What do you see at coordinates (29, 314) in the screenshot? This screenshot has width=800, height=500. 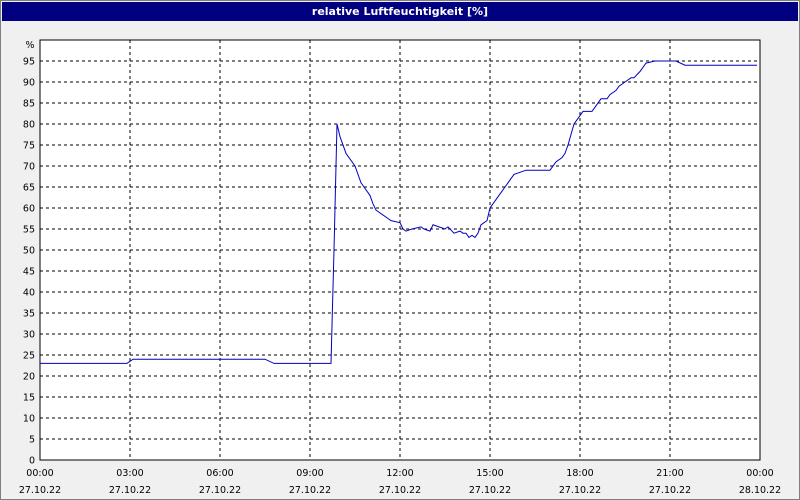 I see `y-tick-label: 35` at bounding box center [29, 314].